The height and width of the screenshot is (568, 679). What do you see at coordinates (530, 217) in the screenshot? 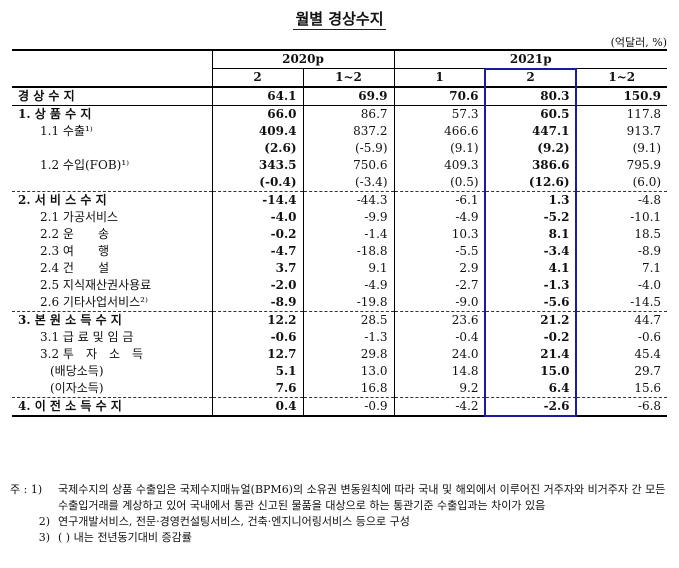
I see `cell-value: -5.2` at bounding box center [530, 217].